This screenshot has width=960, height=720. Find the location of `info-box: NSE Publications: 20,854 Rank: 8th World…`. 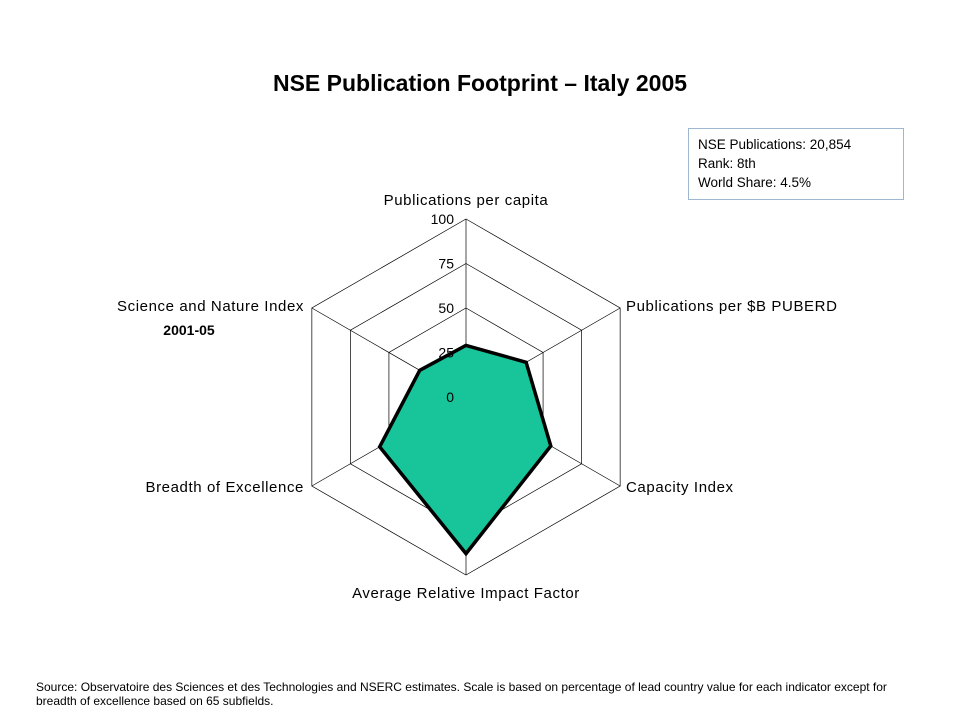

info-box: NSE Publications: 20,854 Rank: 8th World… is located at coordinates (796, 164).